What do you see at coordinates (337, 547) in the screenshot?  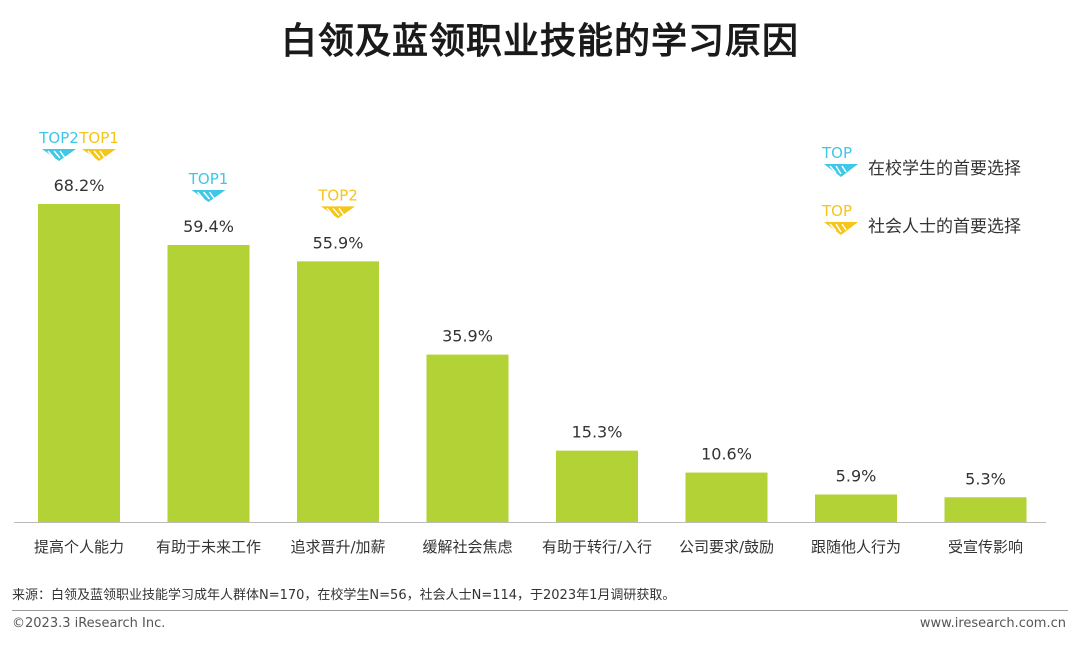 I see `category-label-2: 追求晋升/加薪` at bounding box center [337, 547].